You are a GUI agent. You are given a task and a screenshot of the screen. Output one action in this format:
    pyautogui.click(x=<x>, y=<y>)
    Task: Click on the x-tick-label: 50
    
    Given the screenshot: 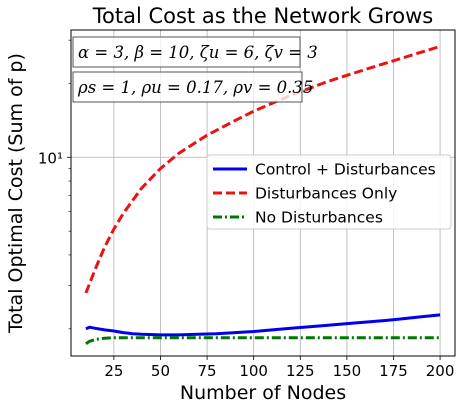 What is the action you would take?
    pyautogui.click(x=160, y=371)
    